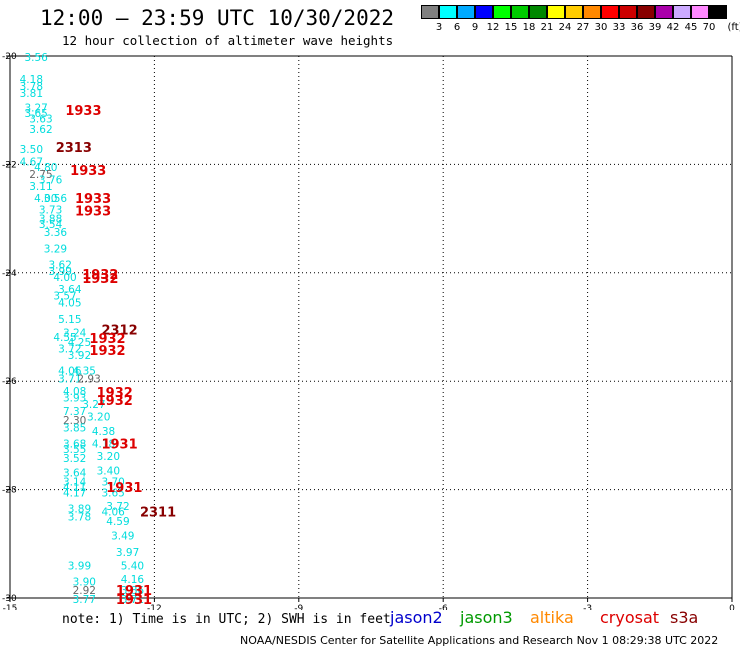 This screenshot has width=740, height=650. Describe the element at coordinates (9, 274) in the screenshot. I see `lat-tick-label: -24` at that location.